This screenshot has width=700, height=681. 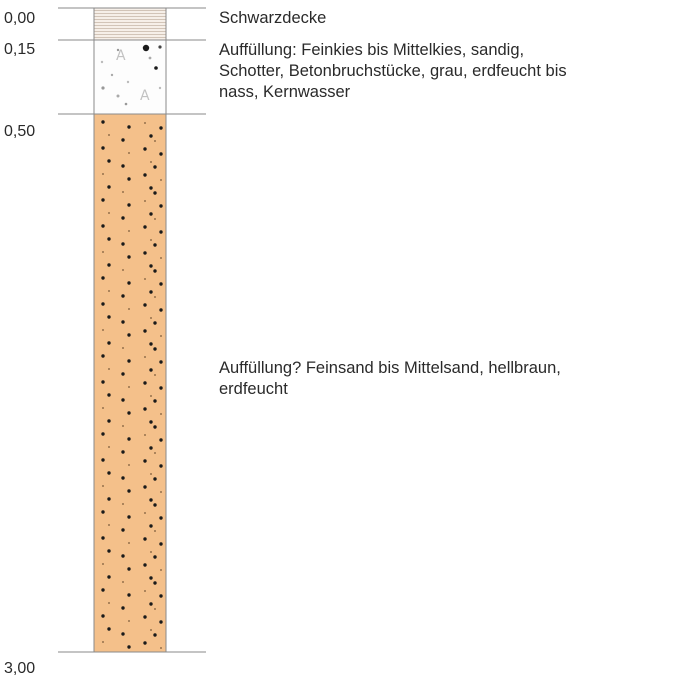 What do you see at coordinates (19, 18) in the screenshot?
I see `depth-label-0-00: 0,00` at bounding box center [19, 18].